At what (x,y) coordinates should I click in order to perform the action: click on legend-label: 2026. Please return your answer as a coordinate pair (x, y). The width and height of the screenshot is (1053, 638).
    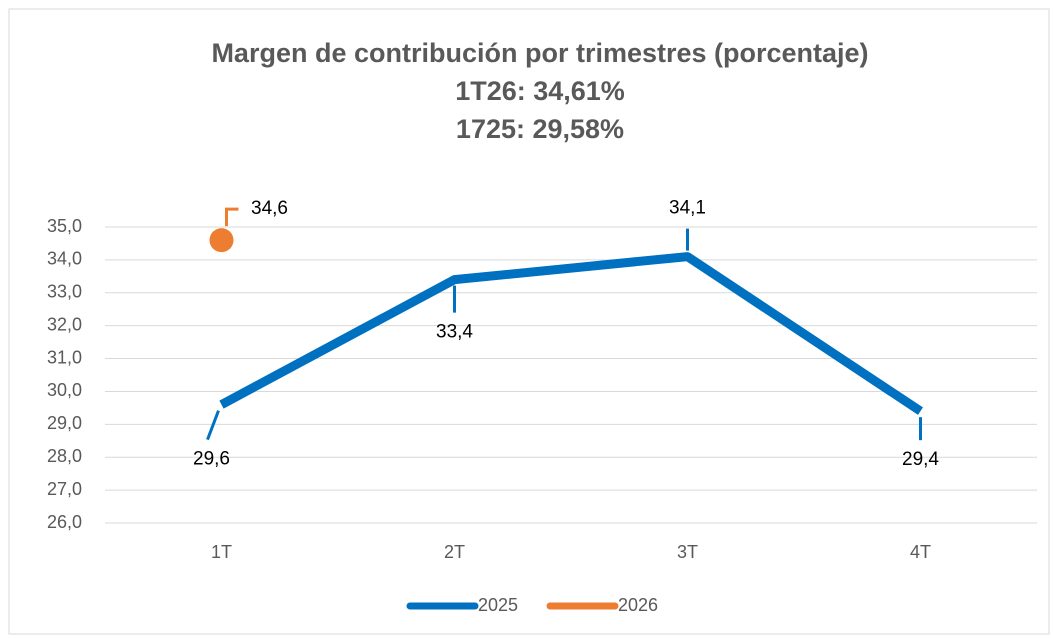
    Looking at the image, I should click on (638, 605).